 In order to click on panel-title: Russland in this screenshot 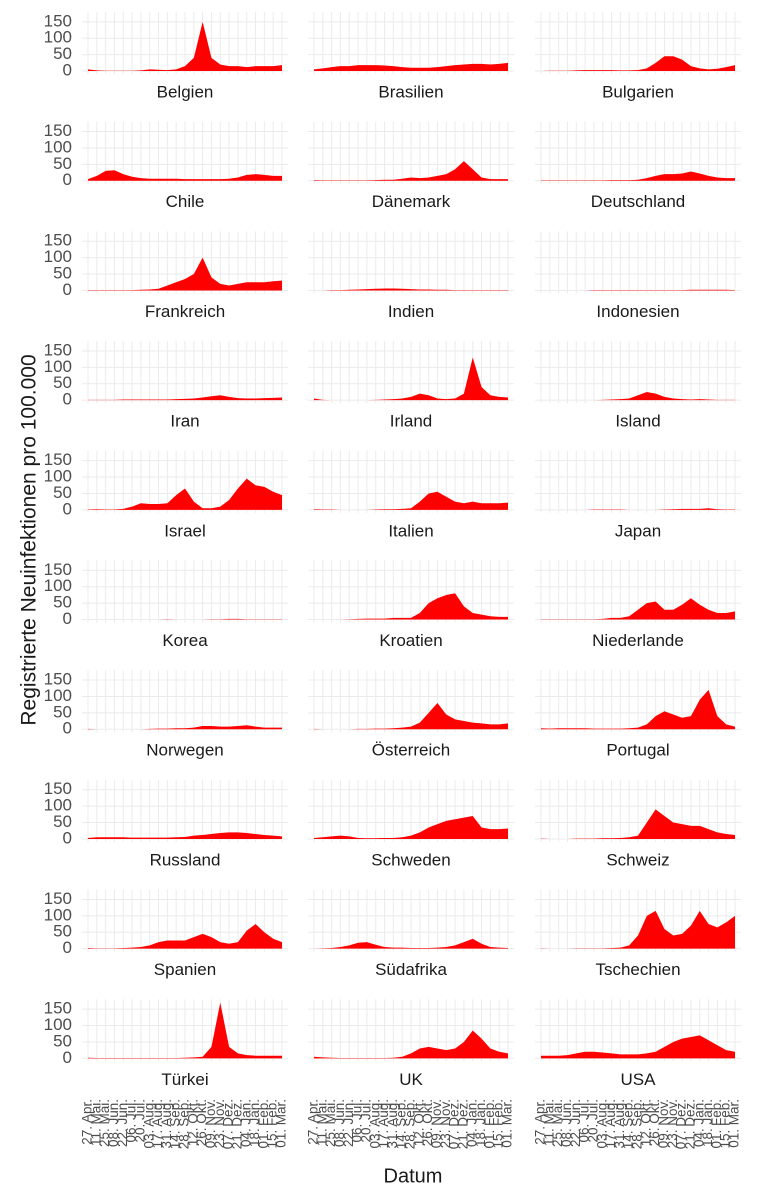, I will do `click(185, 859)`.